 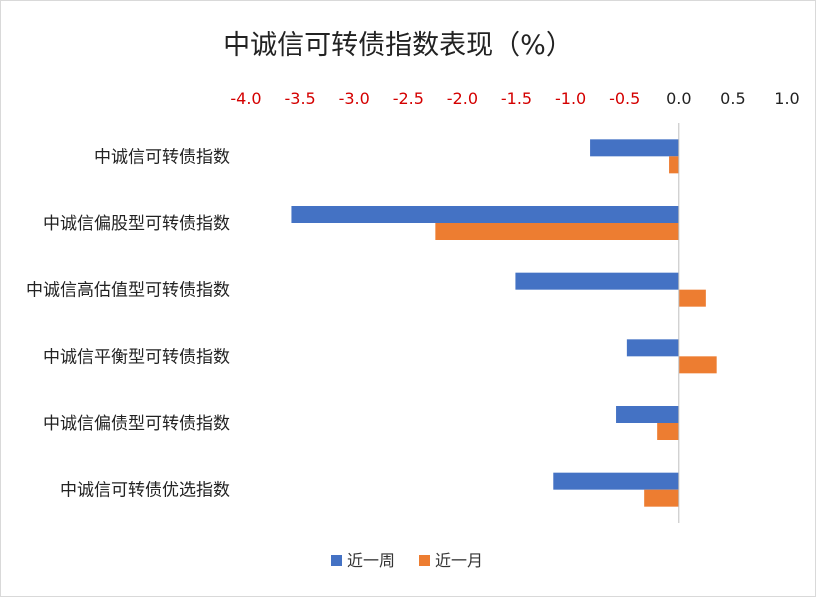 I want to click on legend: 近一周 近一月, so click(x=407, y=560).